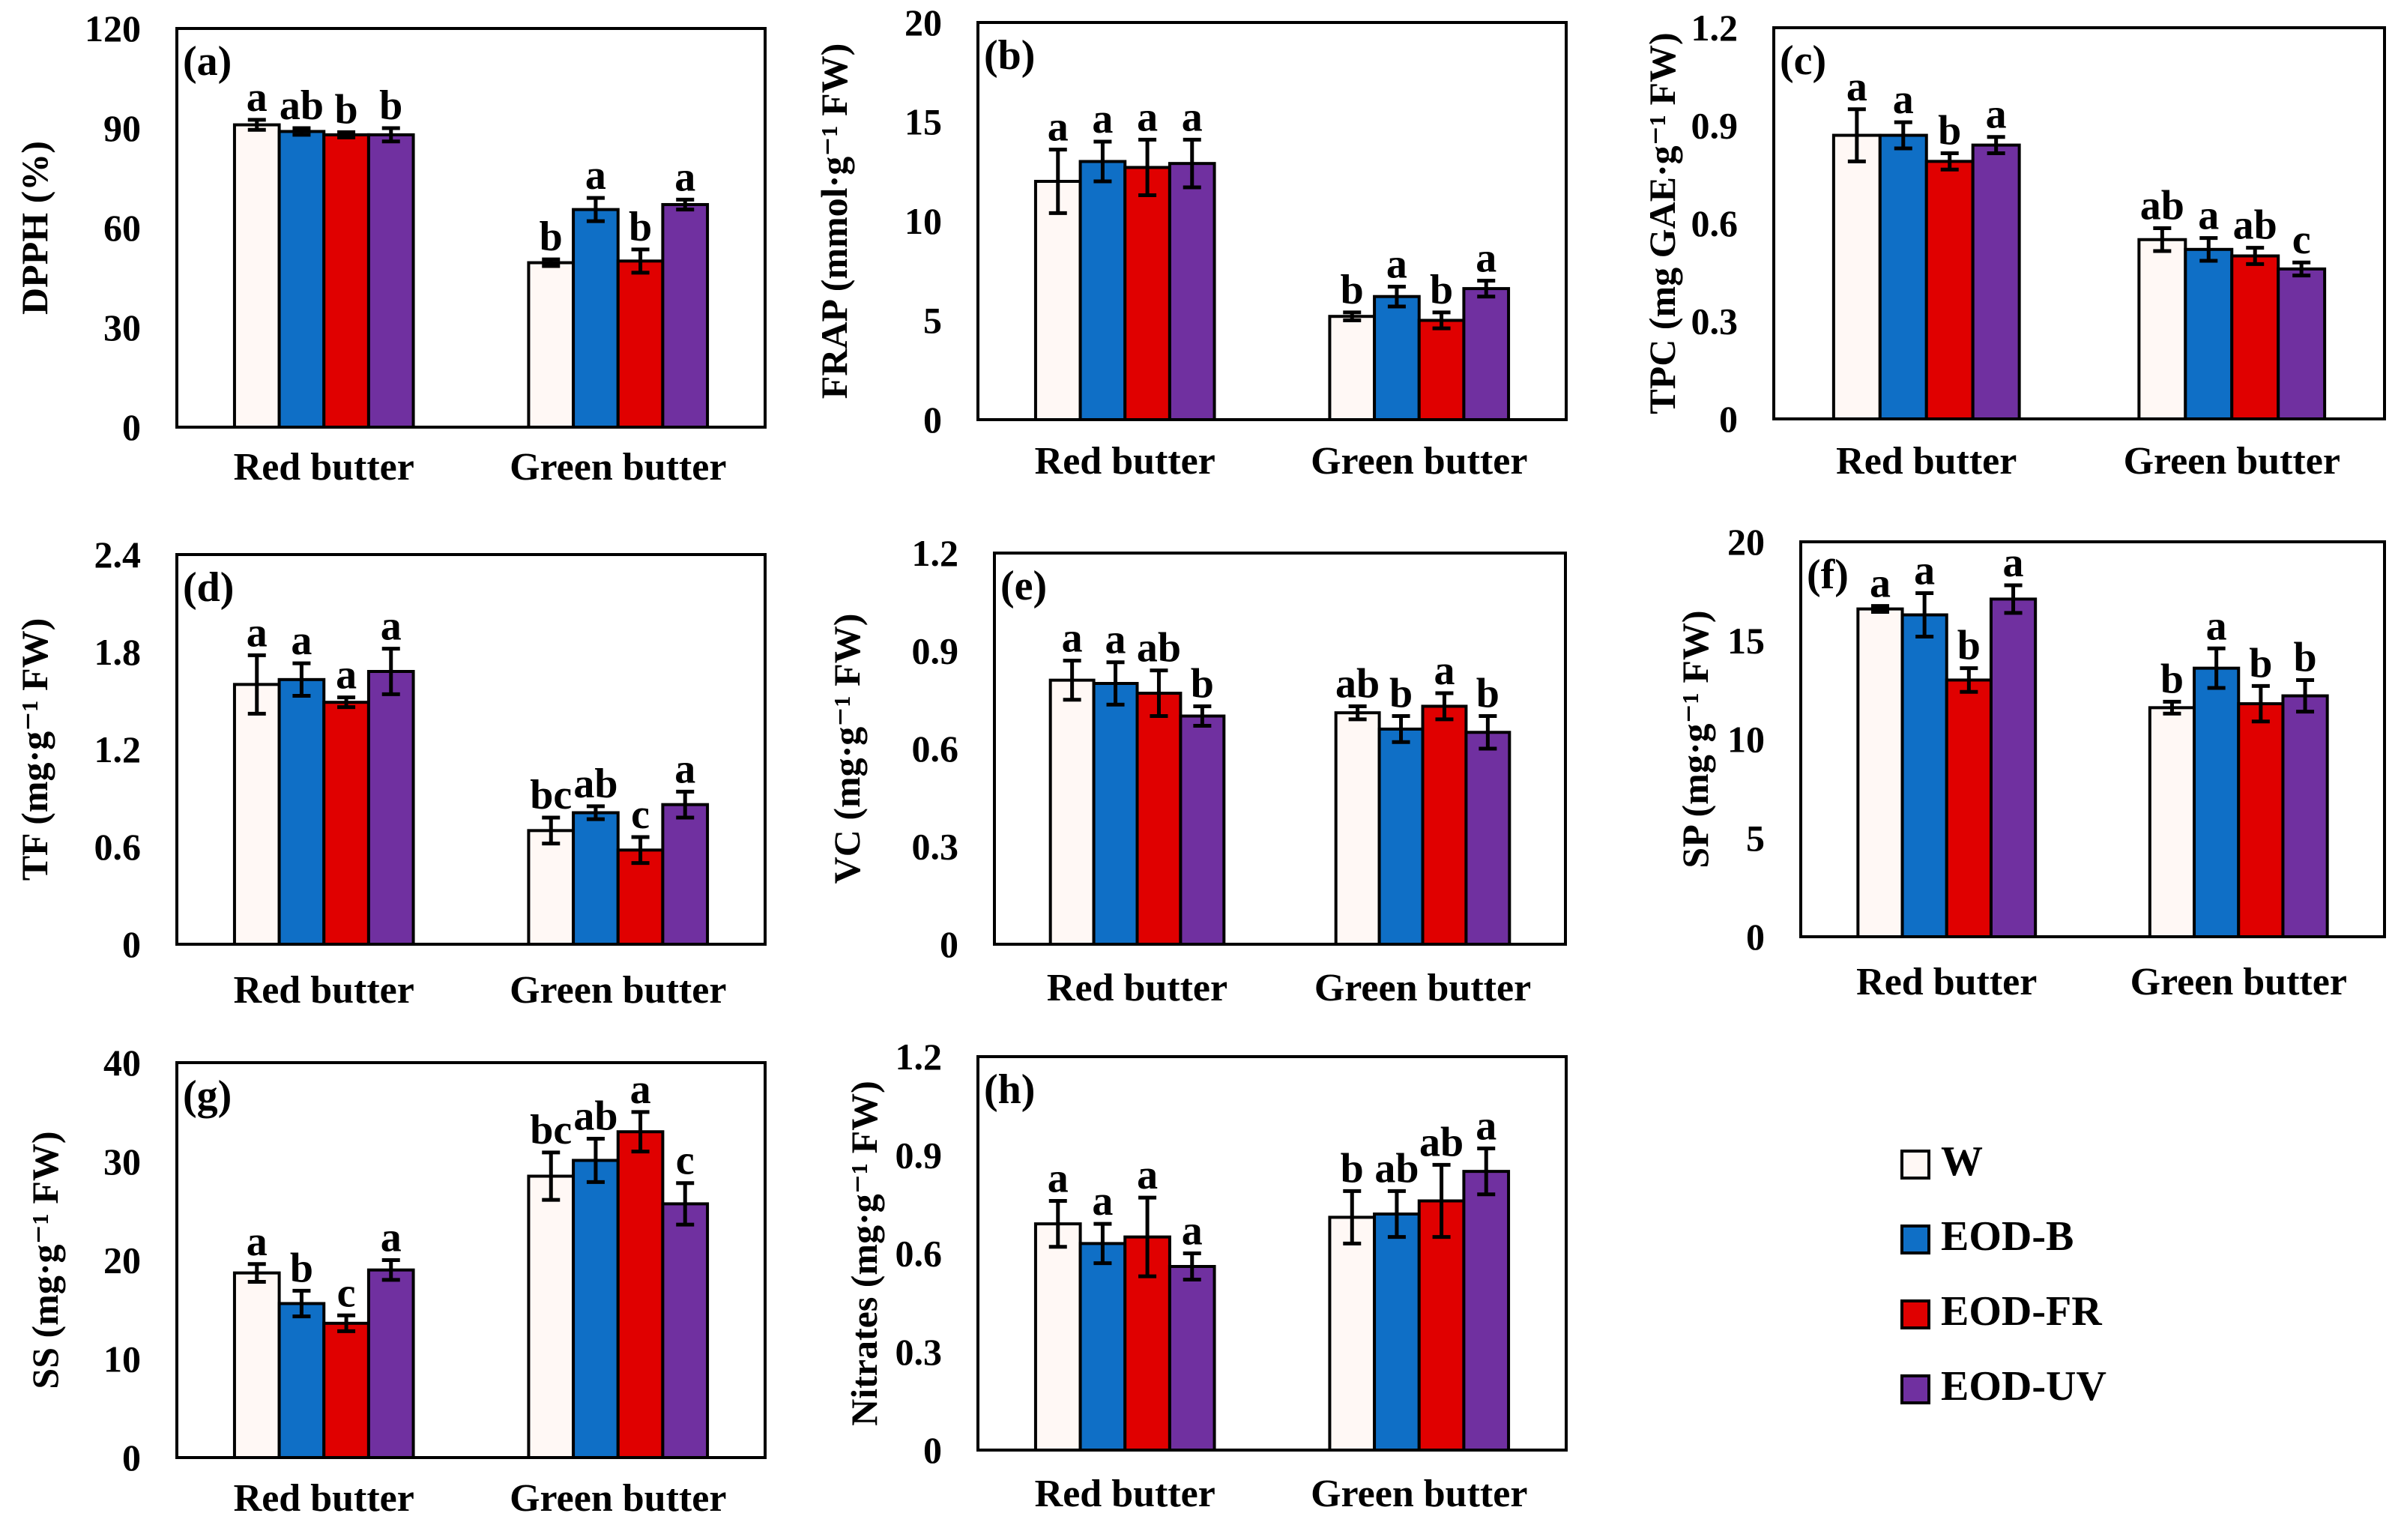 The width and height of the screenshot is (2401, 1540). I want to click on legend-label-eod-uv: EOD-UV, so click(2023, 1386).